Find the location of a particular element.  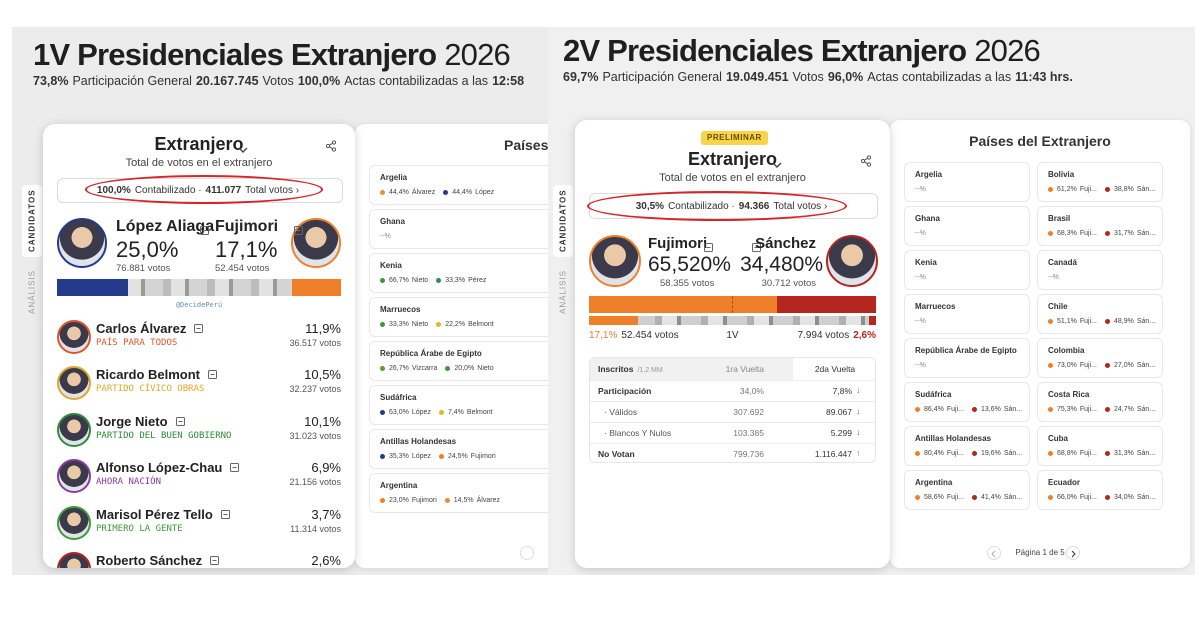

country-card: Sudáfrica 63,0% López 7,4% Belmont is located at coordinates (458, 405).